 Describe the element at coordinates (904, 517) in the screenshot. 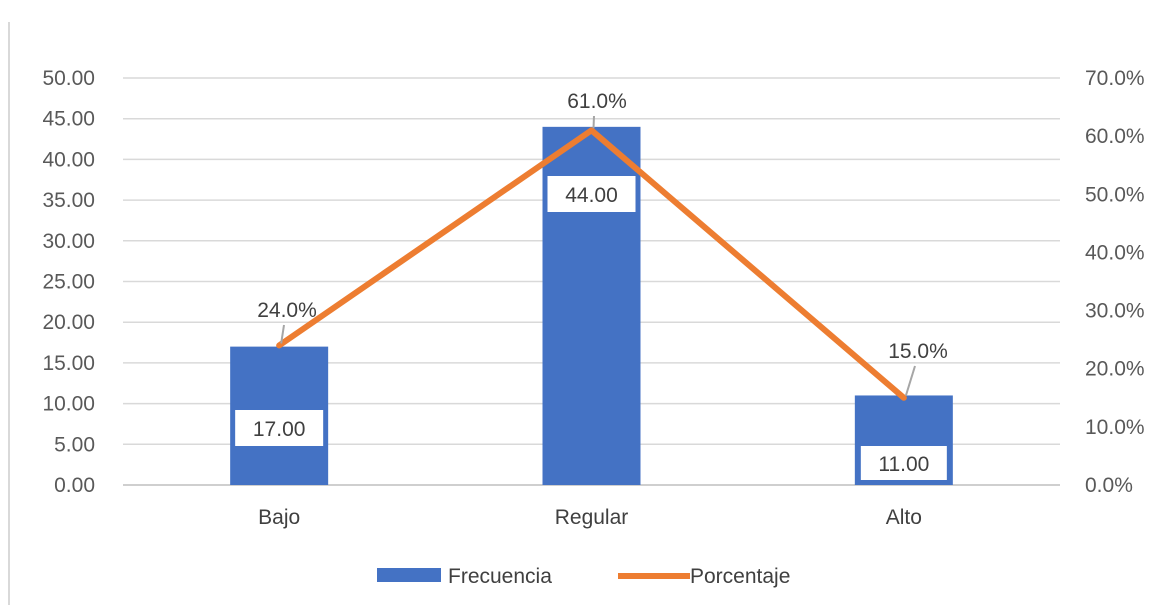

I see `x-category-label: Alto` at that location.